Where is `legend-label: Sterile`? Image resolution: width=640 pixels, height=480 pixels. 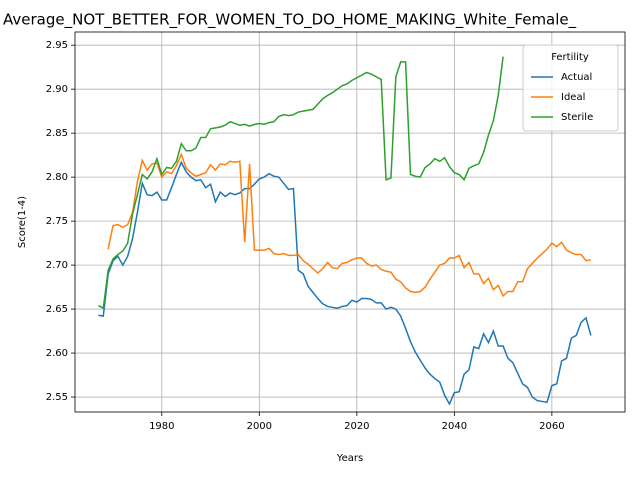
legend-label: Sterile is located at coordinates (577, 117).